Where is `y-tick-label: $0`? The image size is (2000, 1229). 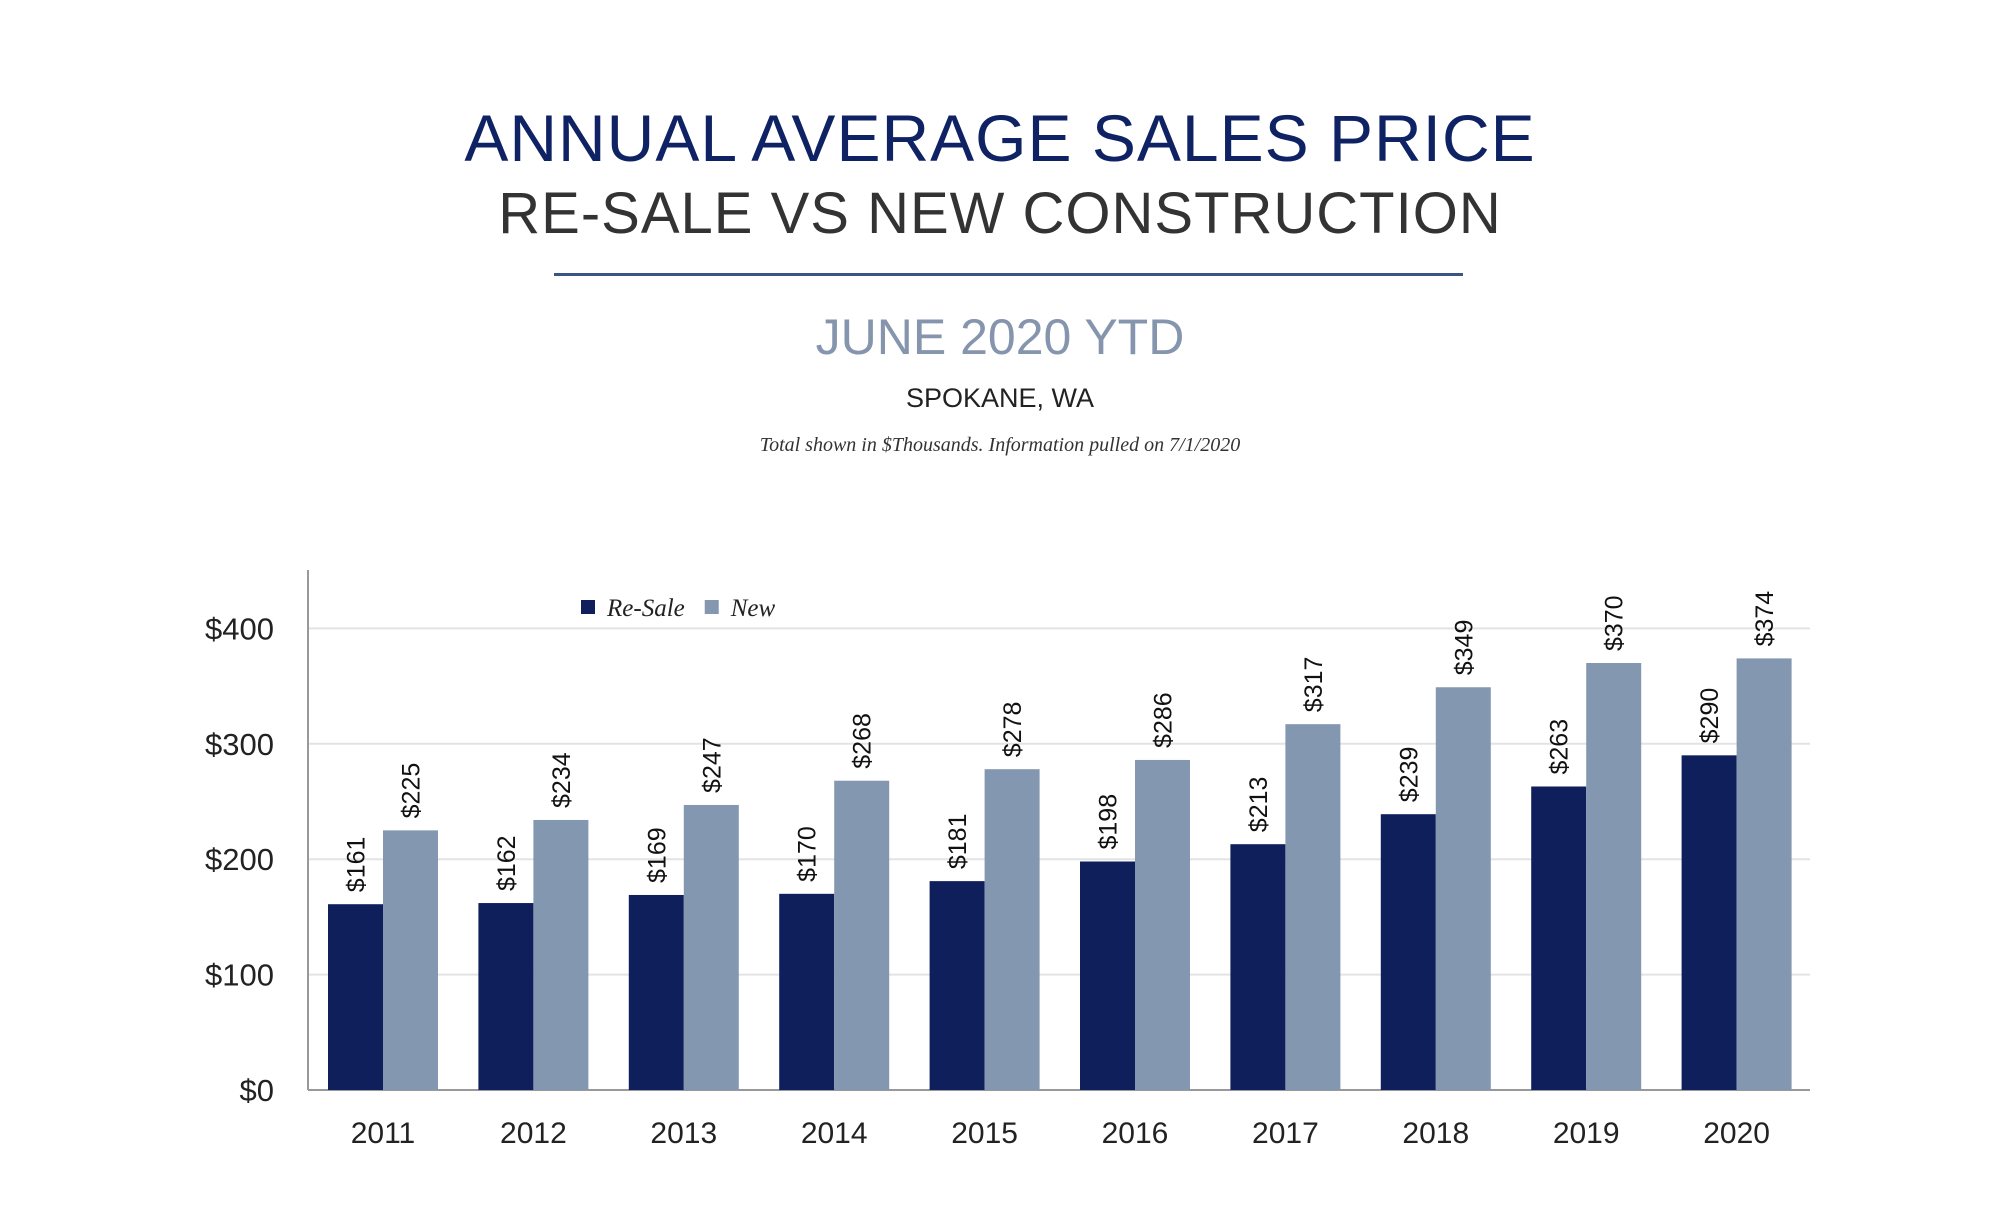
y-tick-label: $0 is located at coordinates (257, 1090).